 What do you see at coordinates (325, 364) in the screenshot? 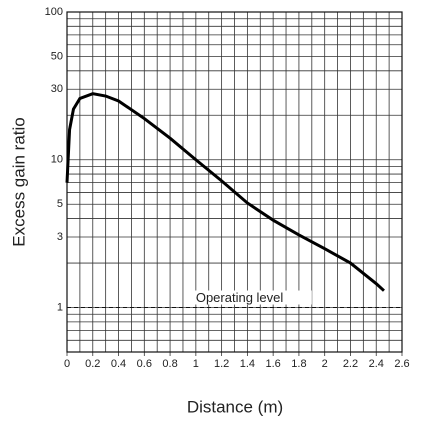
I see `x-tick-label: 2` at bounding box center [325, 364].